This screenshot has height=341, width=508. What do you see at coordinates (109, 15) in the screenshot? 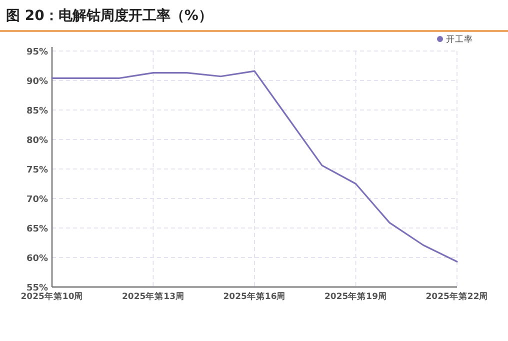
I see `chart-title: 图 20：电解钴周度开工率（%）` at bounding box center [109, 15].